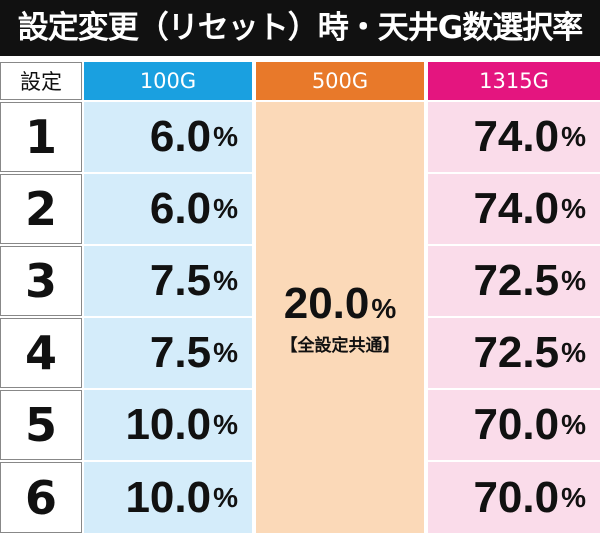 This screenshot has height=533, width=600. Describe the element at coordinates (168, 81) in the screenshot. I see `column-header: 100G` at that location.